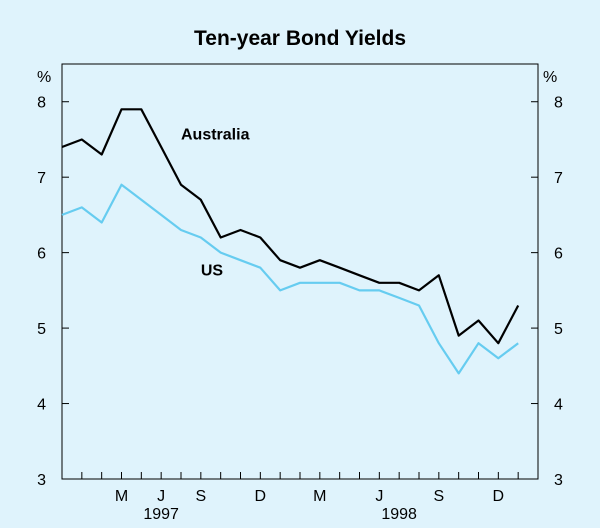  I want to click on y-unit-left: %, so click(44, 77).